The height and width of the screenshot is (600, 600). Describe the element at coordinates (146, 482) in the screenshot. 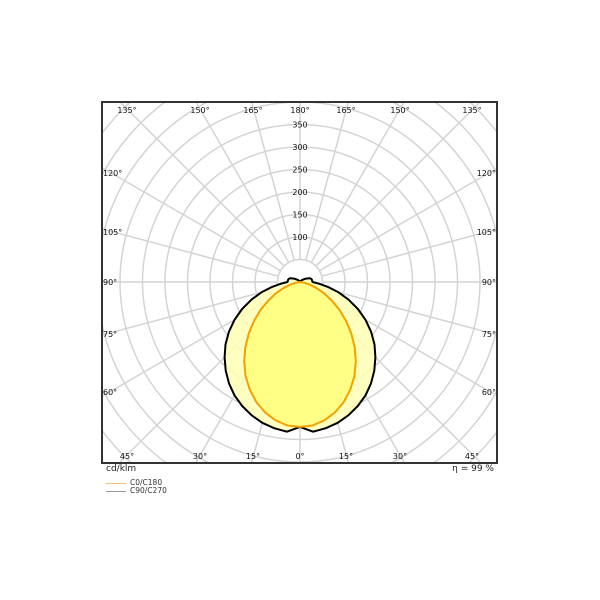

I see `legend-label-c0-c180: C0/C180` at that location.